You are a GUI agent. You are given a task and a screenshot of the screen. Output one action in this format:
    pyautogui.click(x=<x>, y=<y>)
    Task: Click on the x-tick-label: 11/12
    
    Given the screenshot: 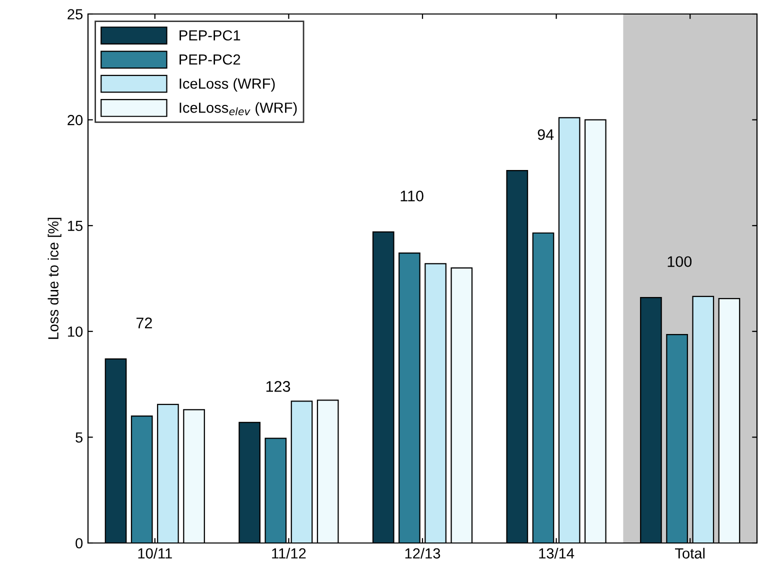 What is the action you would take?
    pyautogui.click(x=289, y=553)
    